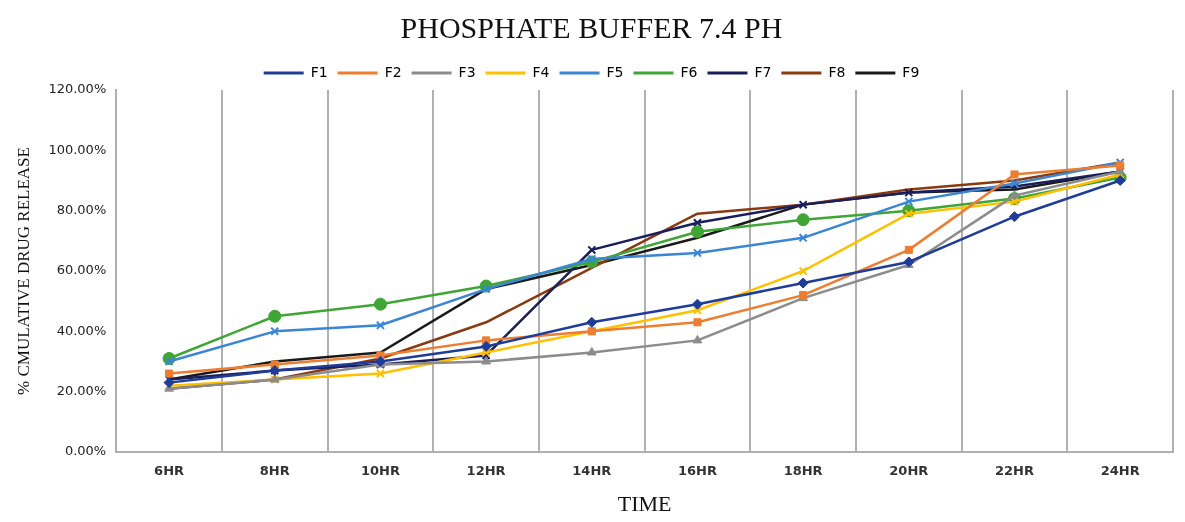 This screenshot has height=522, width=1185. What do you see at coordinates (169, 471) in the screenshot?
I see `x-tick-label: 6HR` at bounding box center [169, 471].